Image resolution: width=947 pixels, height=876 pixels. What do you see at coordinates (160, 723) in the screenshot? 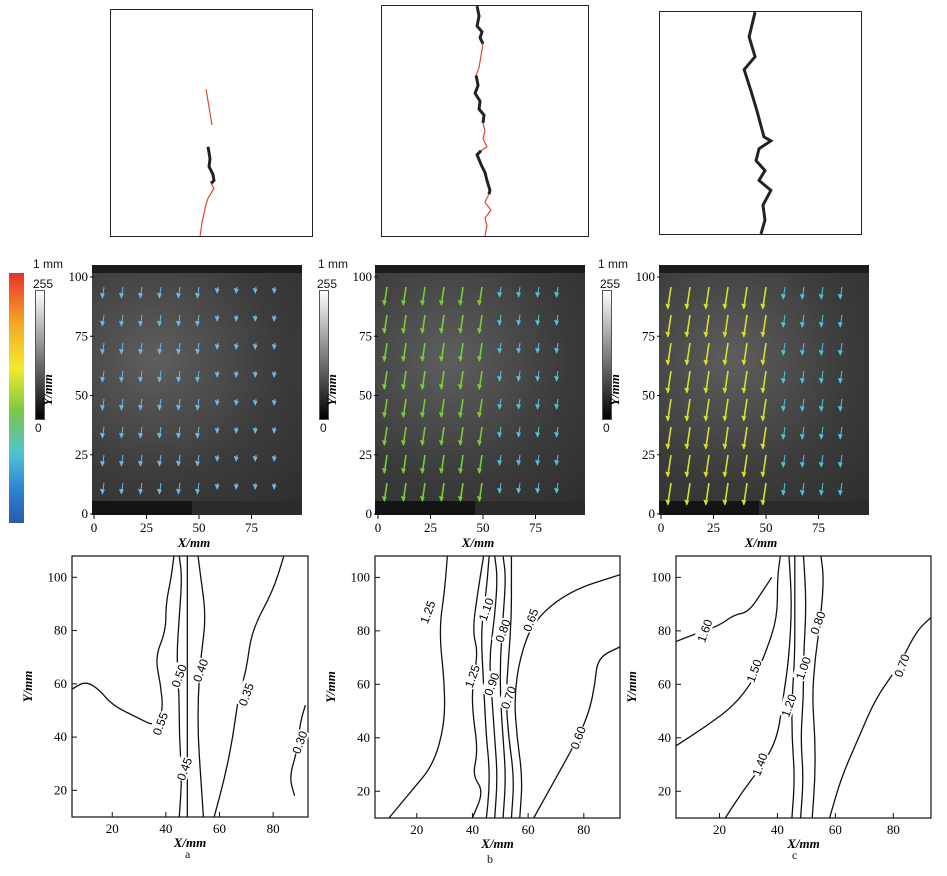
I see `contour-label: 0.55` at bounding box center [160, 723].